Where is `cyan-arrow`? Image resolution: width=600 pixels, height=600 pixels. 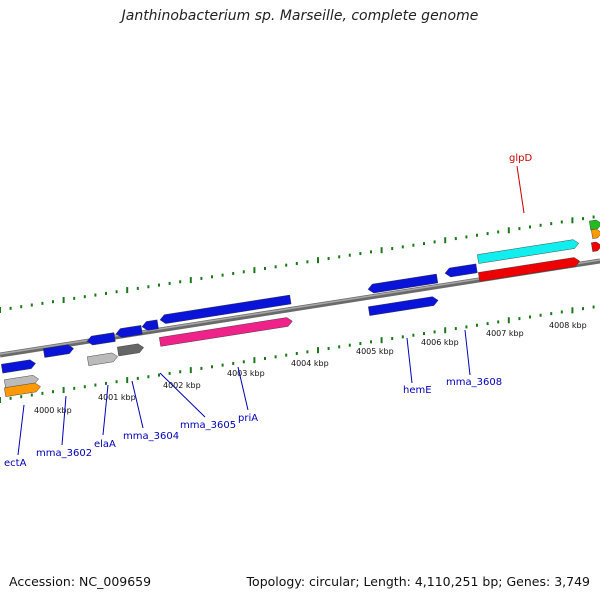 cyan-arrow is located at coordinates (528, 251).